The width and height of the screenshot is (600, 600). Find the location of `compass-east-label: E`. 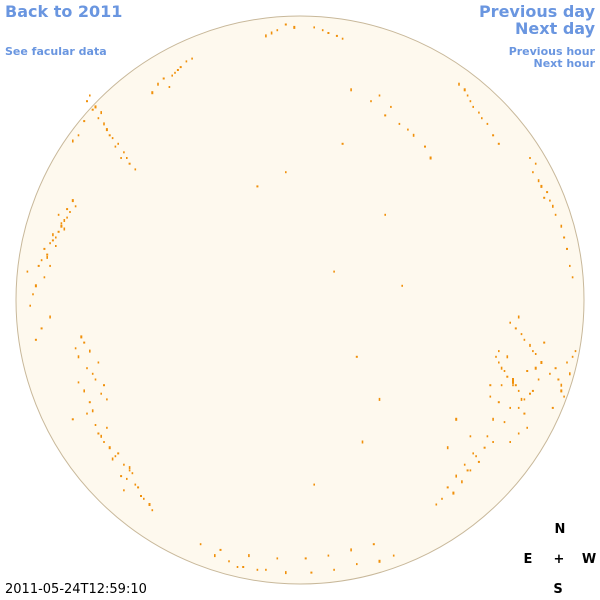

compass-east-label: E is located at coordinates (528, 559).